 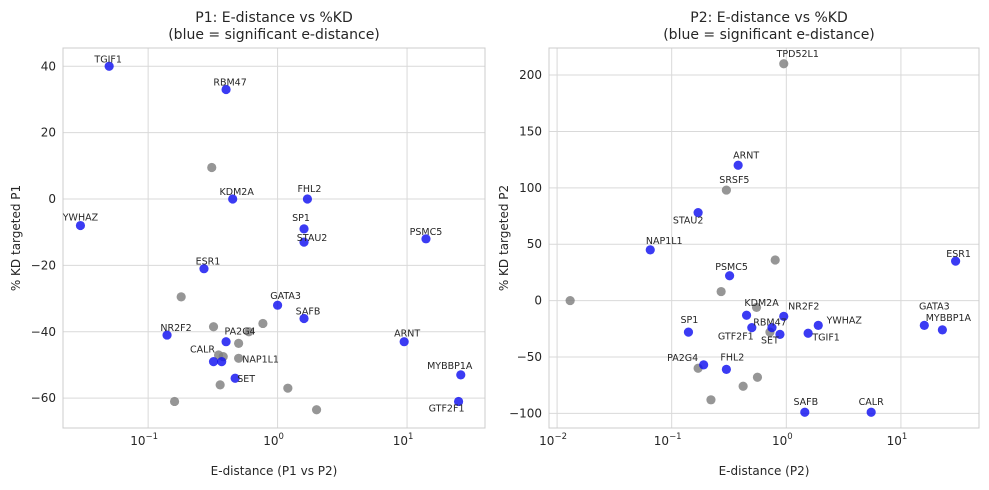 I want to click on y-tick-label: 100, so click(x=530, y=188).